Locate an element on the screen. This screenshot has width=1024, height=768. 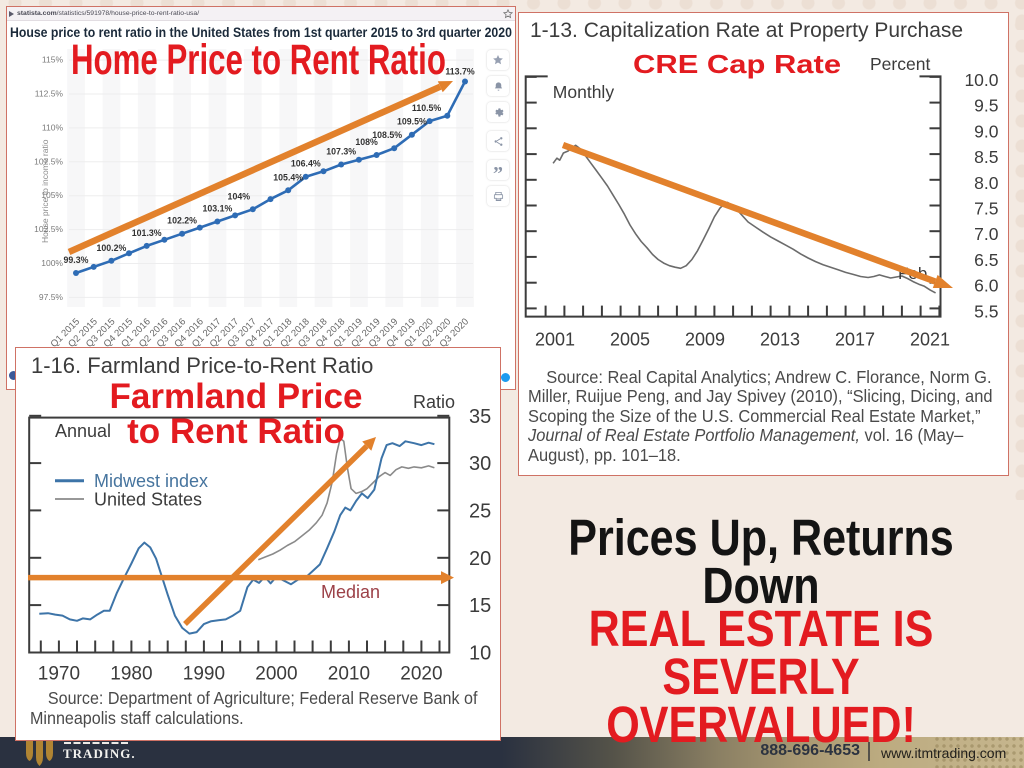
svg-text: 9.5 is located at coordinates (986, 106).